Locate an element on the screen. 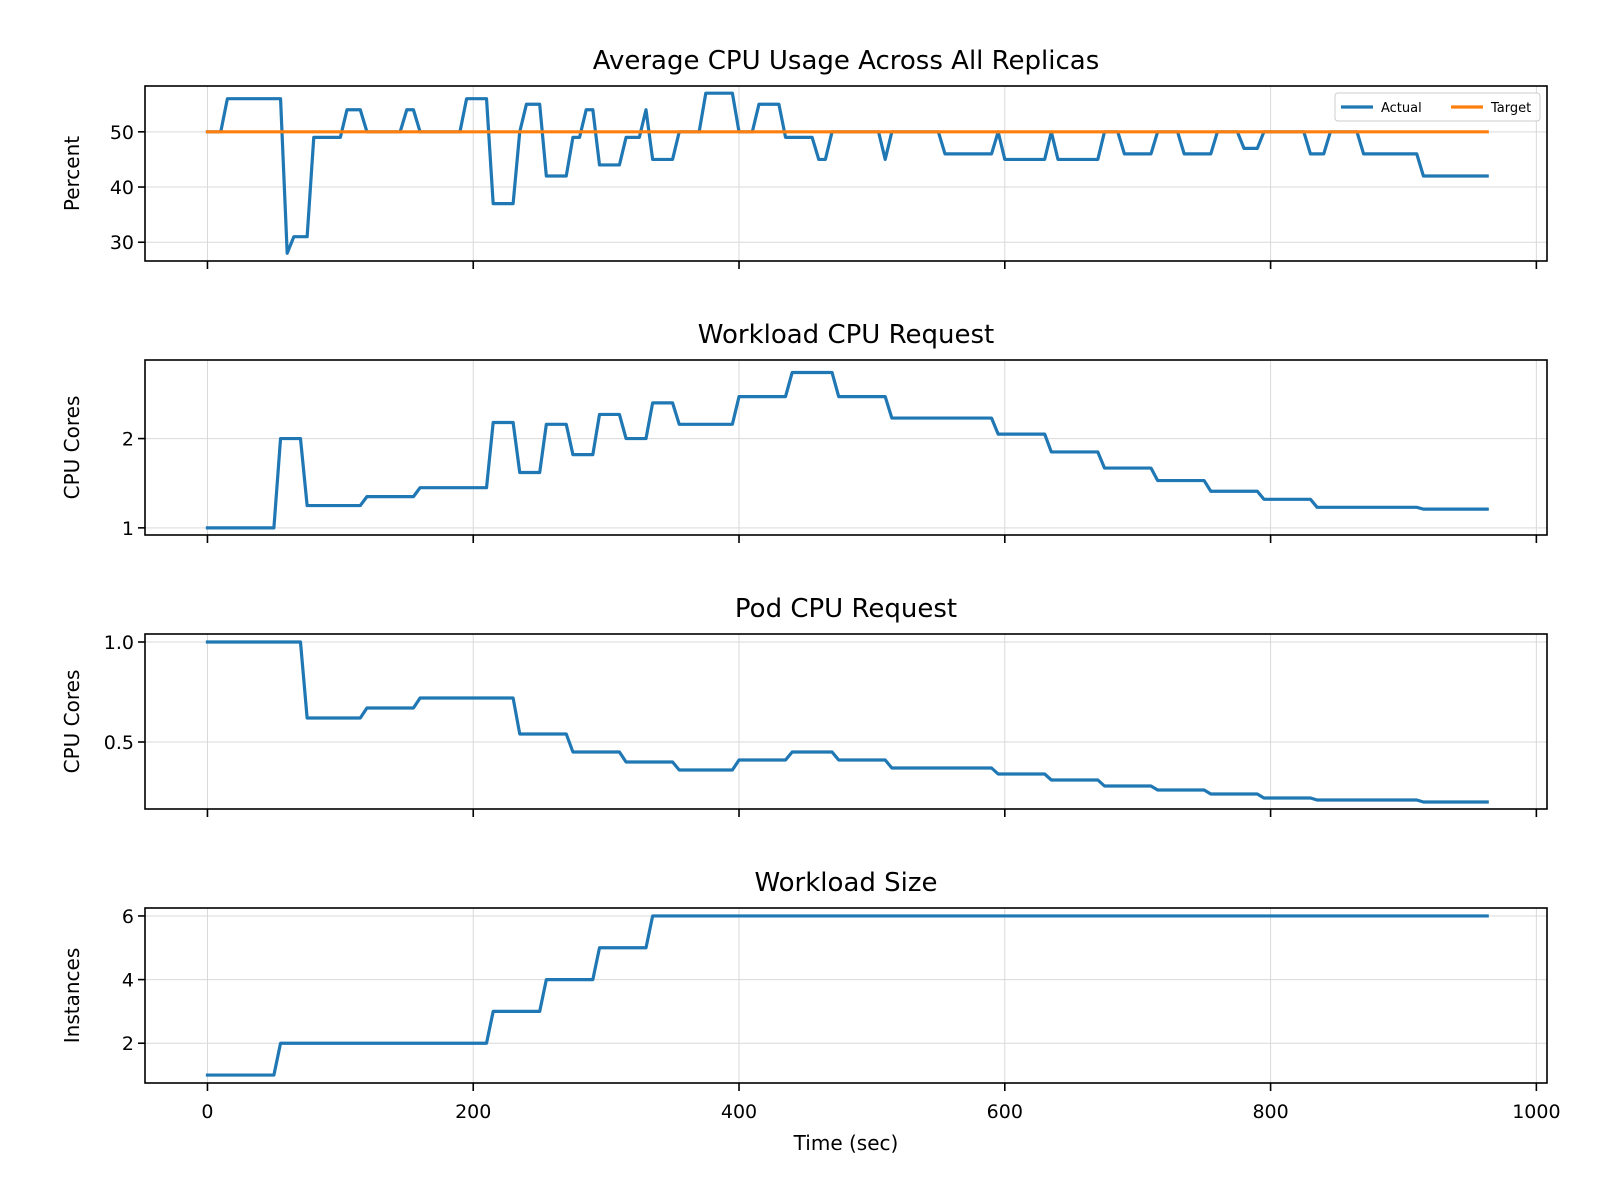 The width and height of the screenshot is (1600, 1200). y-tick-label: 50 is located at coordinates (122, 133).